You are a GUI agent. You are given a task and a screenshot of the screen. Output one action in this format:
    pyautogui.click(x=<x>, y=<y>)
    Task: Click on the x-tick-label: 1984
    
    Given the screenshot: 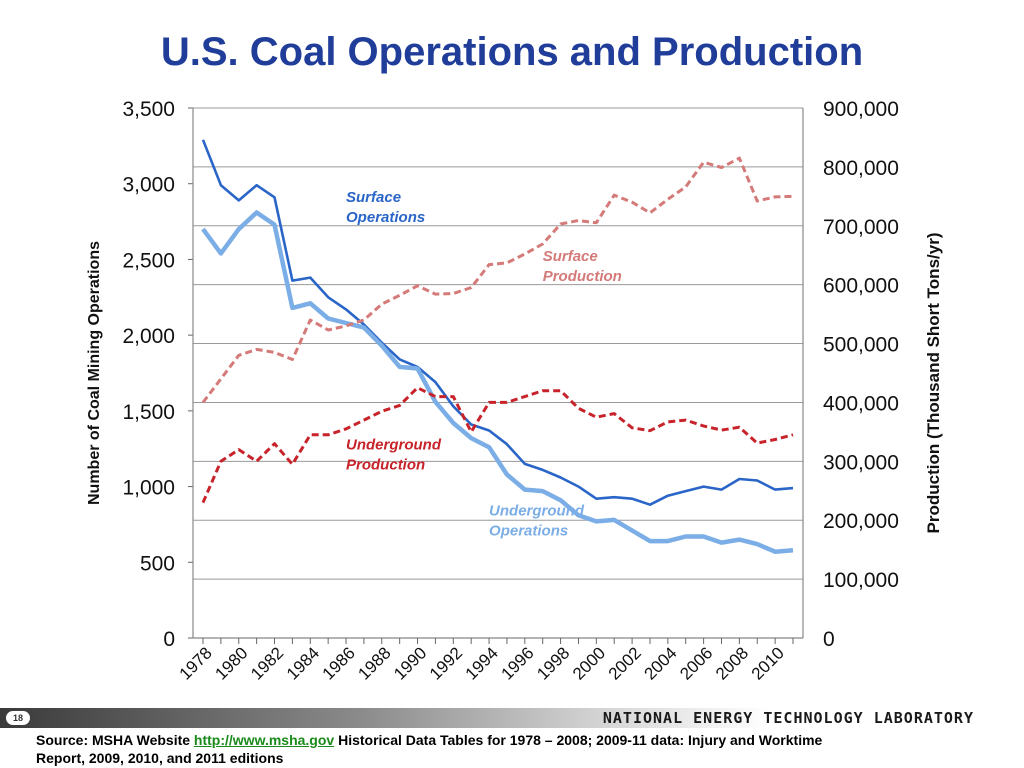 What is the action you would take?
    pyautogui.click(x=303, y=663)
    